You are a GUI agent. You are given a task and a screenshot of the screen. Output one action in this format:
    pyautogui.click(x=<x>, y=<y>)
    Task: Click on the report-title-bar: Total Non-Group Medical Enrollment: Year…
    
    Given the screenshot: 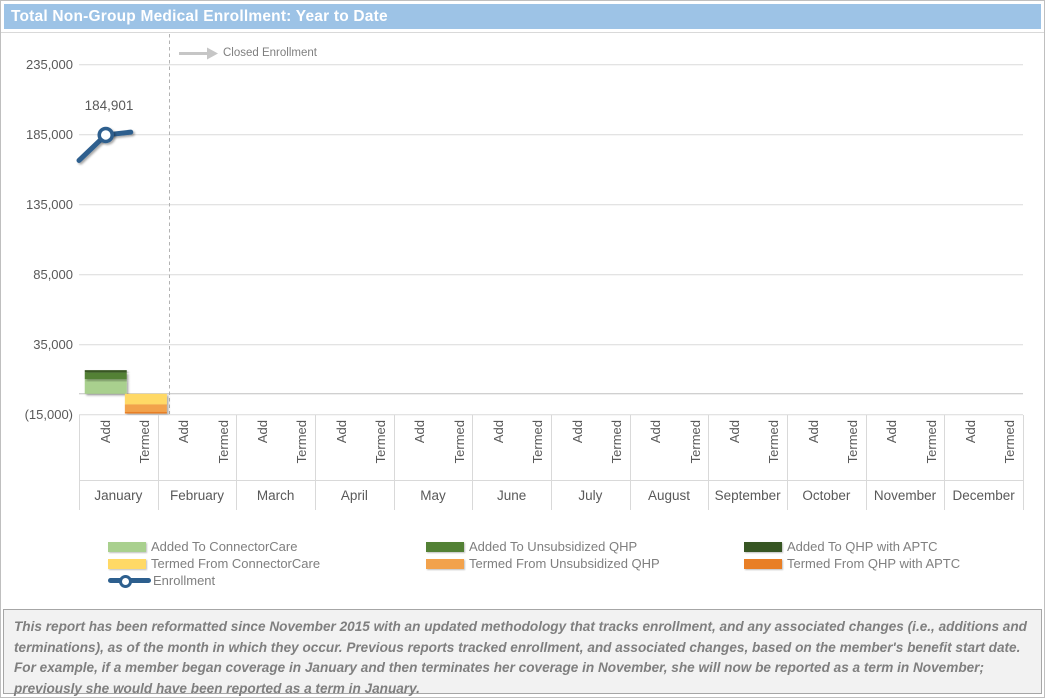 What is the action you would take?
    pyautogui.click(x=522, y=16)
    